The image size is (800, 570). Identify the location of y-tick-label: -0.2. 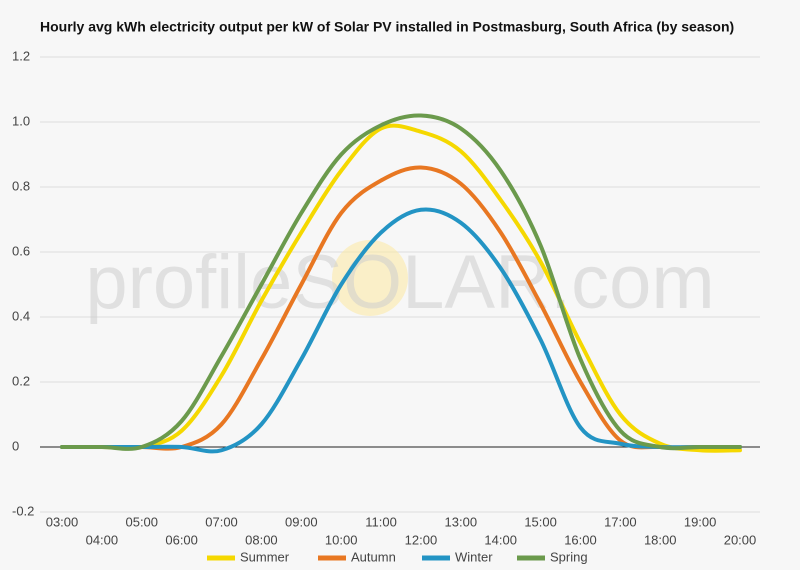
(23, 510).